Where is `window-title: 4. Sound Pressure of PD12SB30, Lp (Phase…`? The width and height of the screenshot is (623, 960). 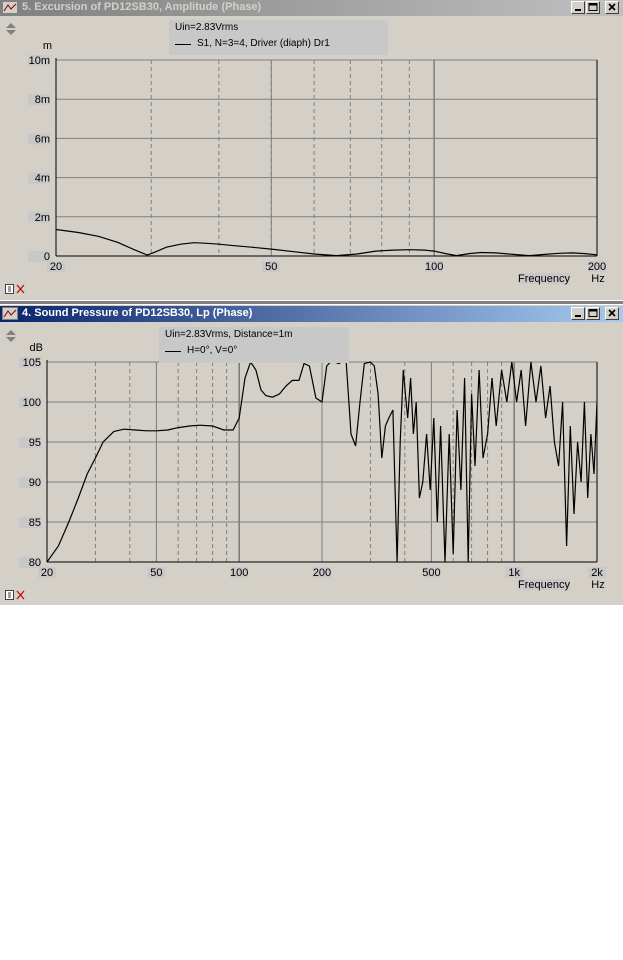
window-title: 4. Sound Pressure of PD12SB30, Lp (Phase… is located at coordinates (137, 313).